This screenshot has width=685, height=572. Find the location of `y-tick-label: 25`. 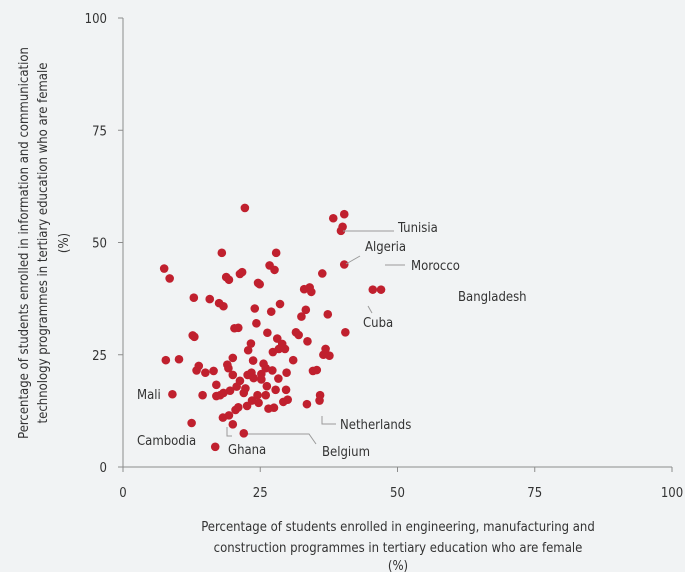

y-tick-label: 25 is located at coordinates (99, 356).